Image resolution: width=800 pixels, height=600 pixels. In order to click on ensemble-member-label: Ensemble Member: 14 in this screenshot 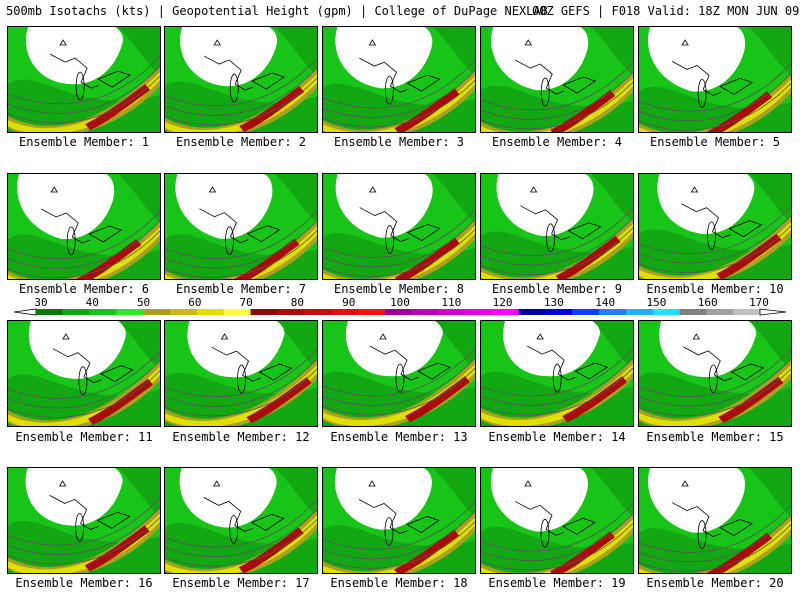, I will do `click(557, 437)`.